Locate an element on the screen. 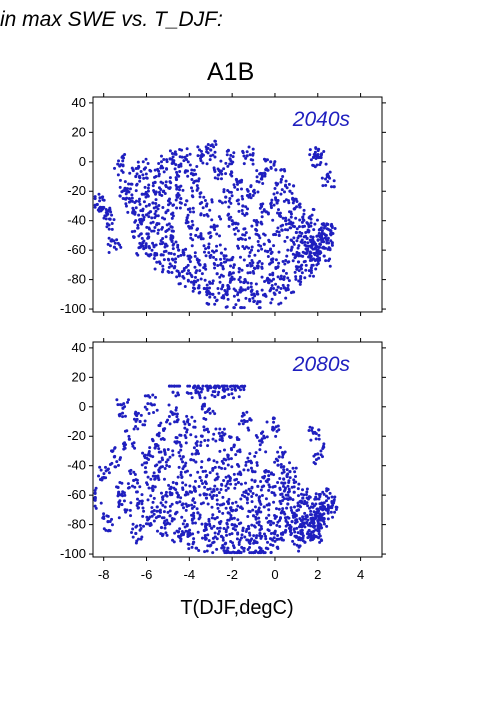 This screenshot has width=501, height=709. x-tick-label: -8 is located at coordinates (104, 574).